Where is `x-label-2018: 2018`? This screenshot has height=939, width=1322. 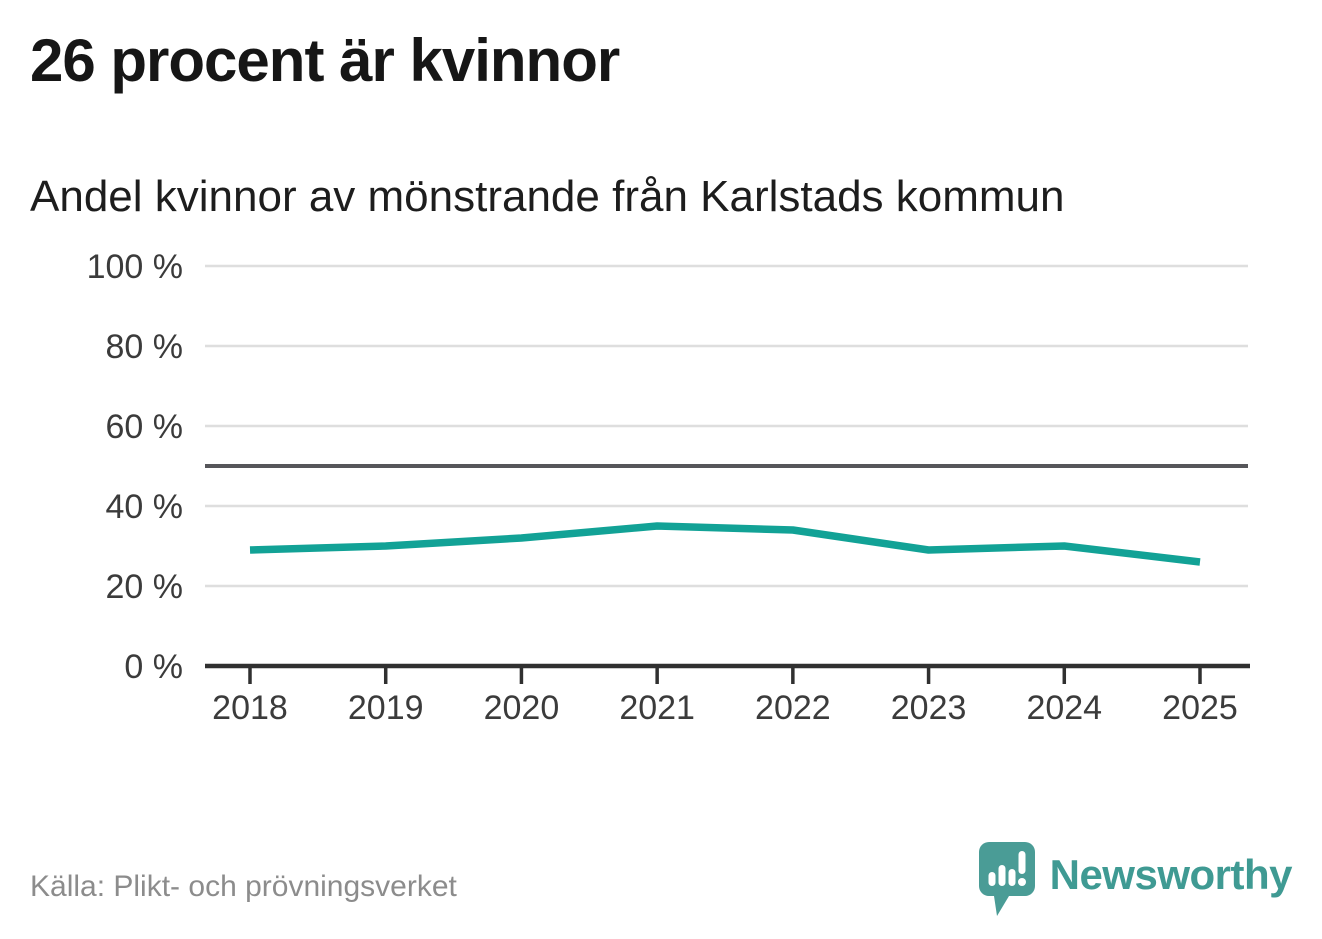
x-label-2018: 2018 is located at coordinates (250, 708).